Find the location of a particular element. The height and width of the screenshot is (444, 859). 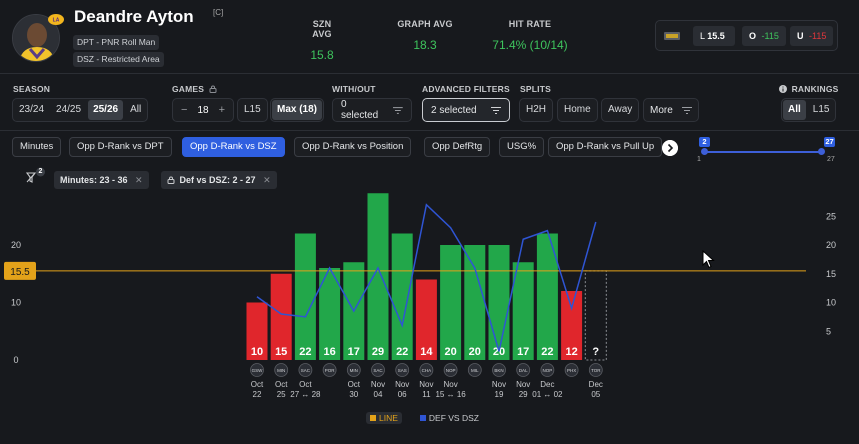

games-l15-button: L15 is located at coordinates (252, 109).